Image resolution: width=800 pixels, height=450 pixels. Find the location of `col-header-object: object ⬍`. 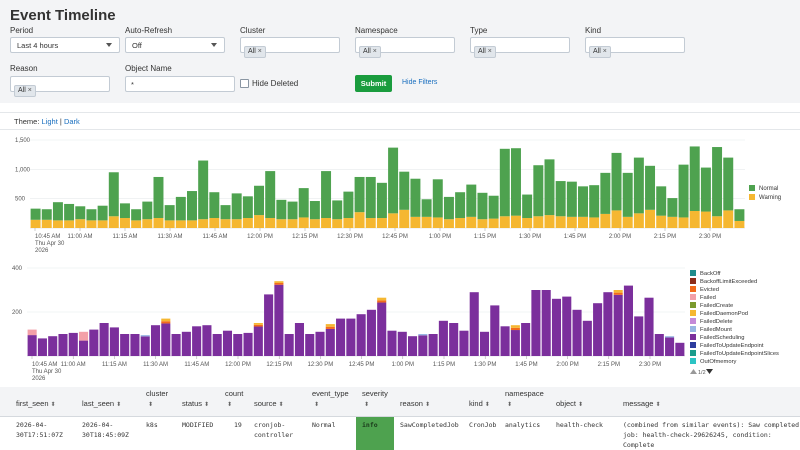

col-header-object: object ⬍ is located at coordinates (569, 404).